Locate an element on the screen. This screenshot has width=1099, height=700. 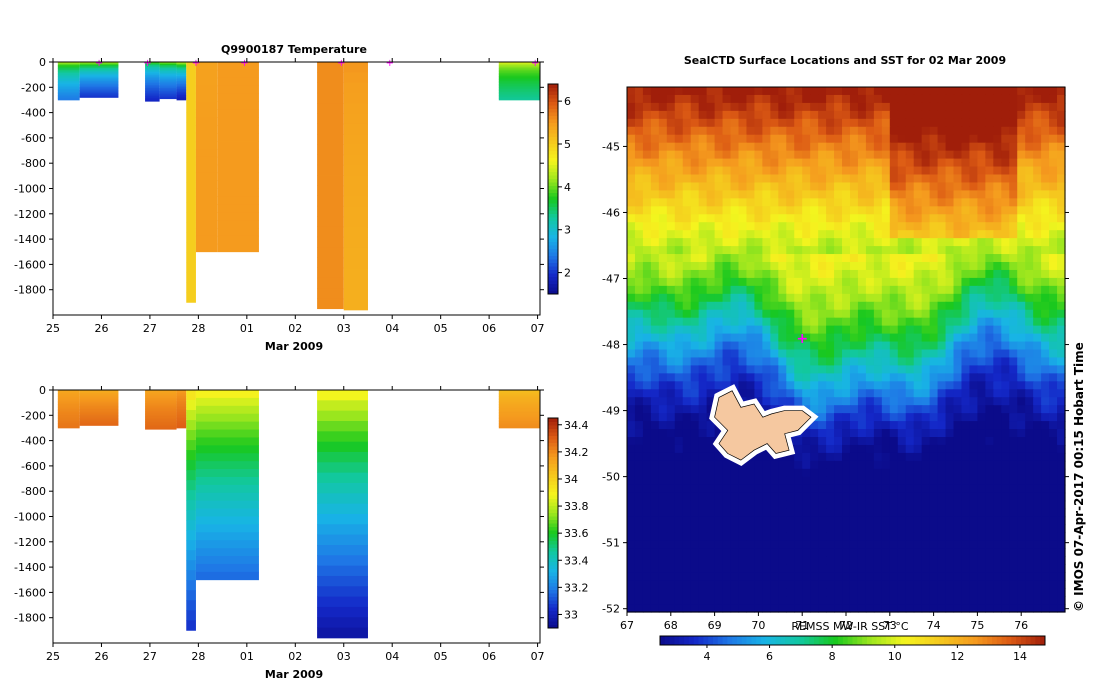
x-tick-label: 07 is located at coordinates (538, 328).